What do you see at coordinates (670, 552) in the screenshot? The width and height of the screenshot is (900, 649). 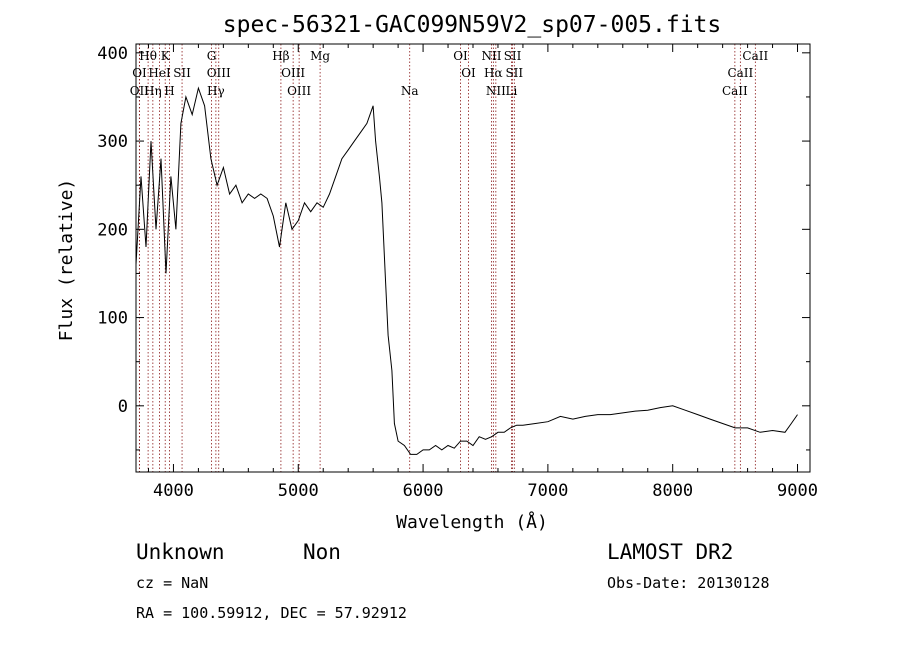 I see `survey-name: LAMOST DR2` at bounding box center [670, 552].